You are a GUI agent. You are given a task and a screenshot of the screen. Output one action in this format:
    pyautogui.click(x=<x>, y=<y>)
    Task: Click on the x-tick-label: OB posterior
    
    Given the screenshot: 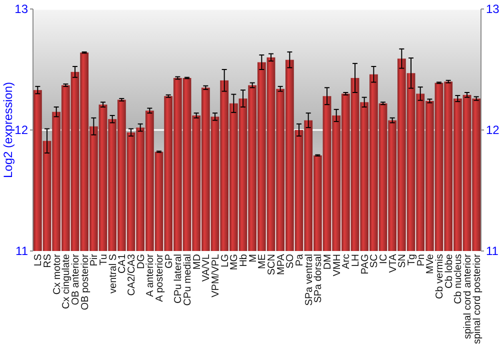 What is the action you would take?
    pyautogui.click(x=85, y=281)
    